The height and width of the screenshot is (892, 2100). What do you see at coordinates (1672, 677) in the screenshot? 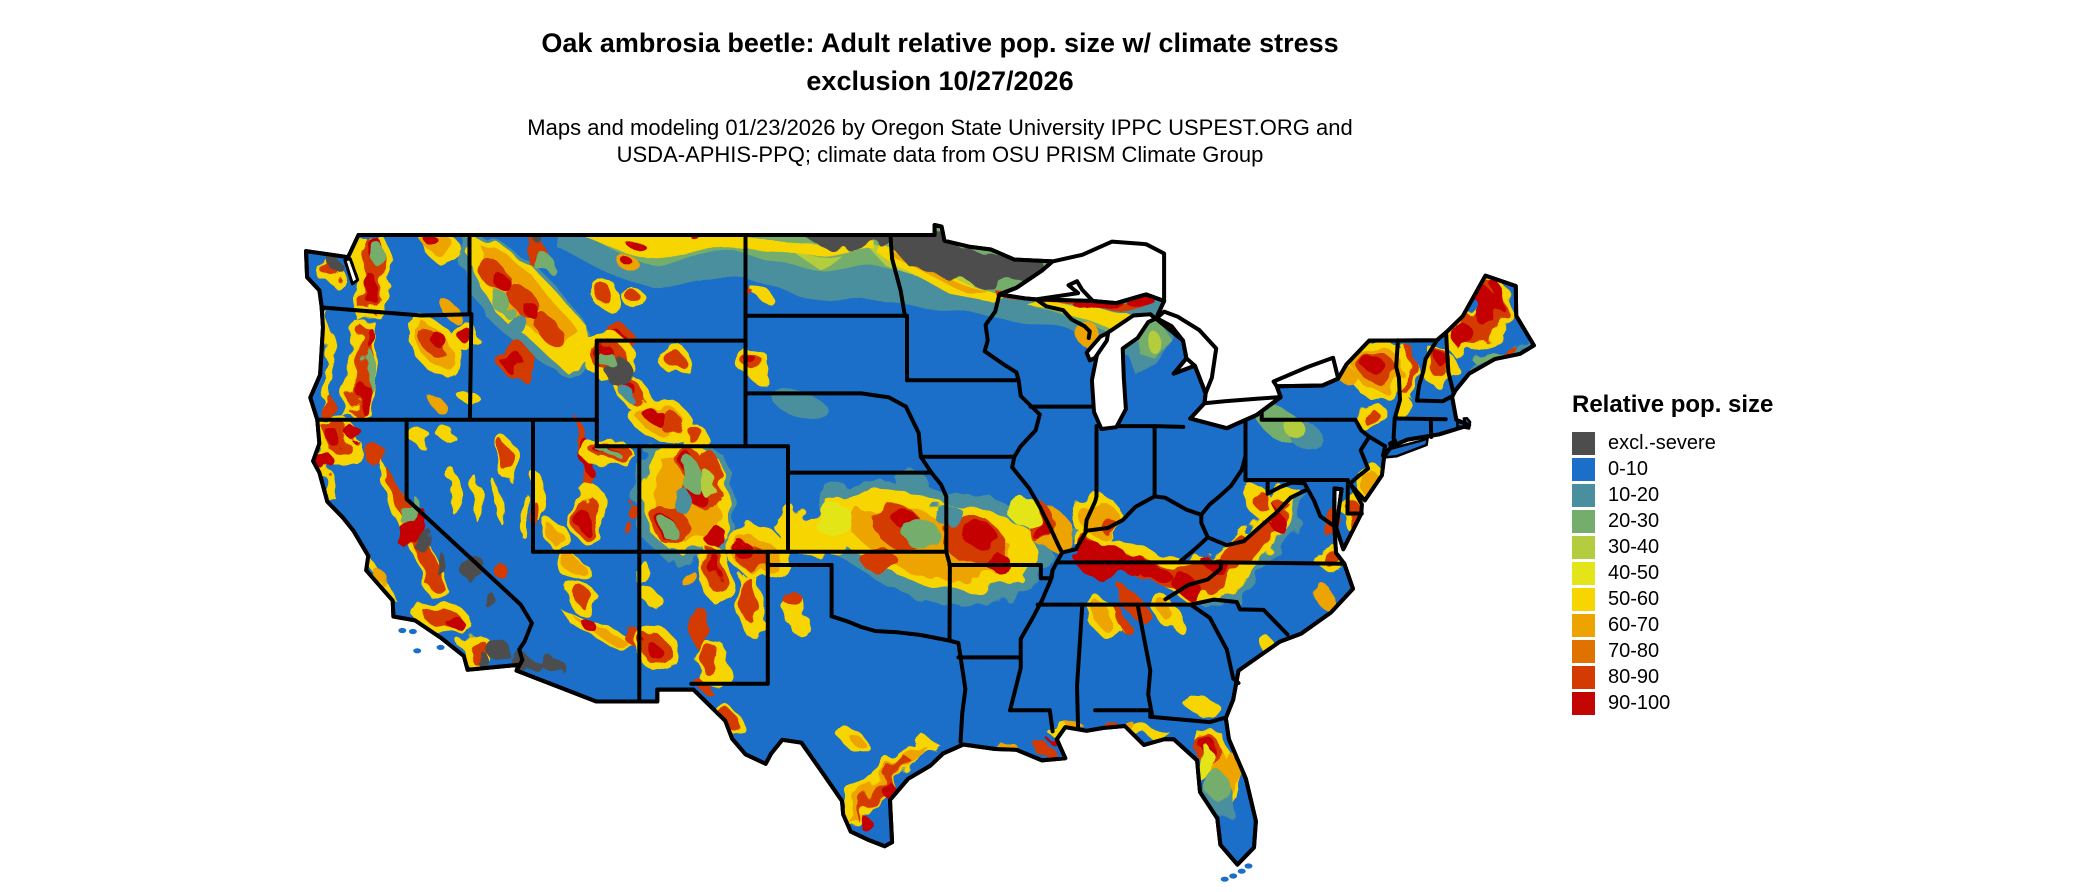
I see `legend-row: 80-90` at bounding box center [1672, 677].